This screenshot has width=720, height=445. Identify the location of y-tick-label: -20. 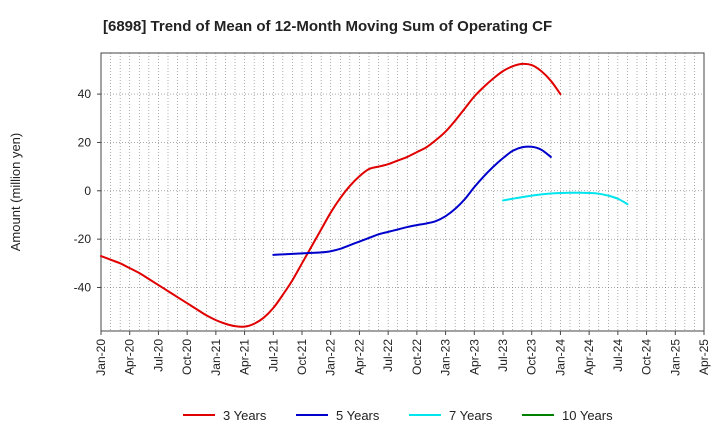
(83, 239).